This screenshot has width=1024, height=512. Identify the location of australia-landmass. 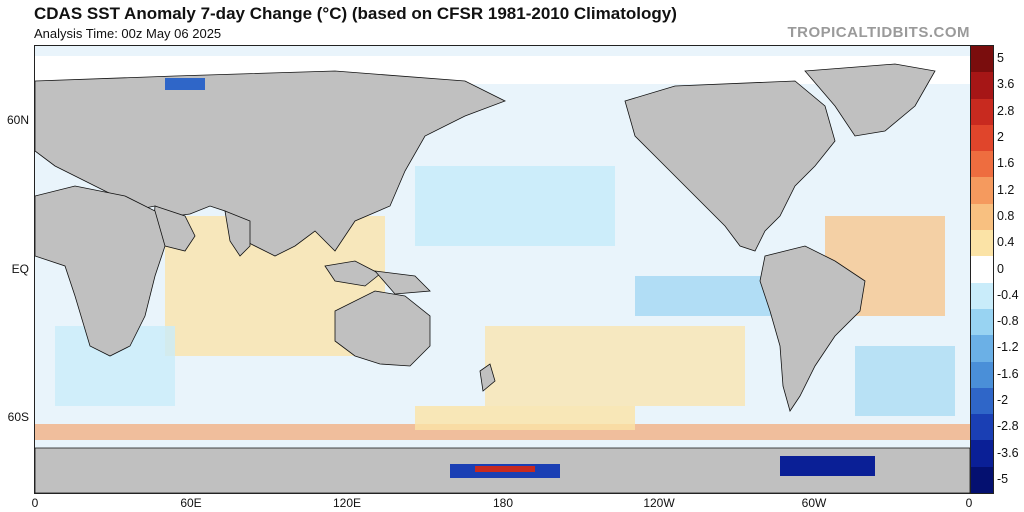
(382, 328).